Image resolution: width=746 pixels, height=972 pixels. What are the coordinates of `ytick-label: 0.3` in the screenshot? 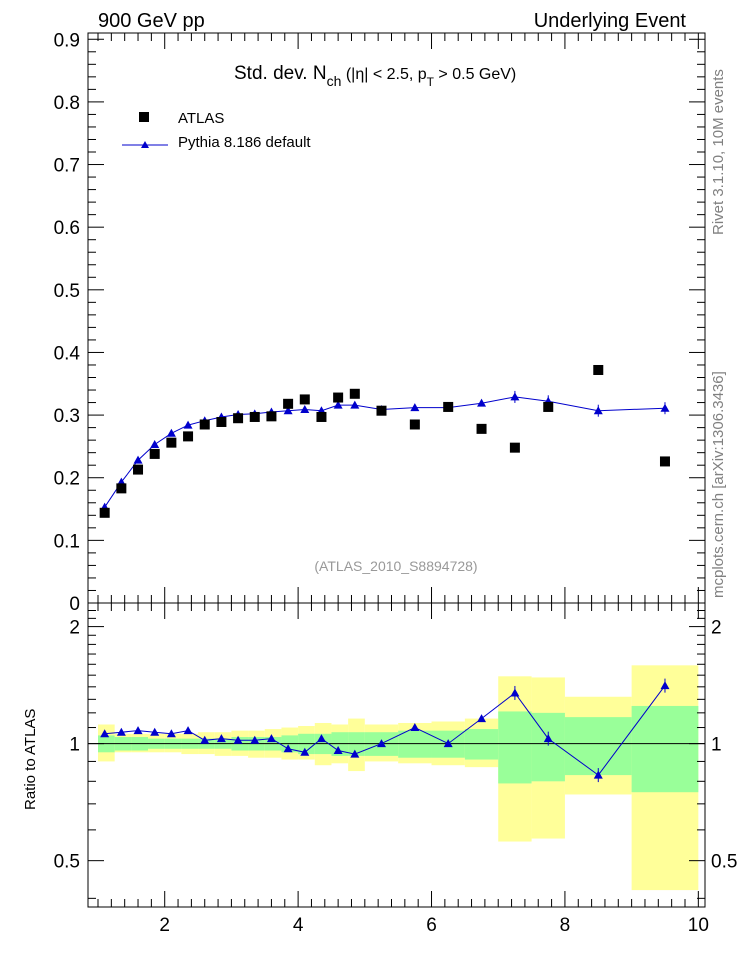 It's located at (67, 416).